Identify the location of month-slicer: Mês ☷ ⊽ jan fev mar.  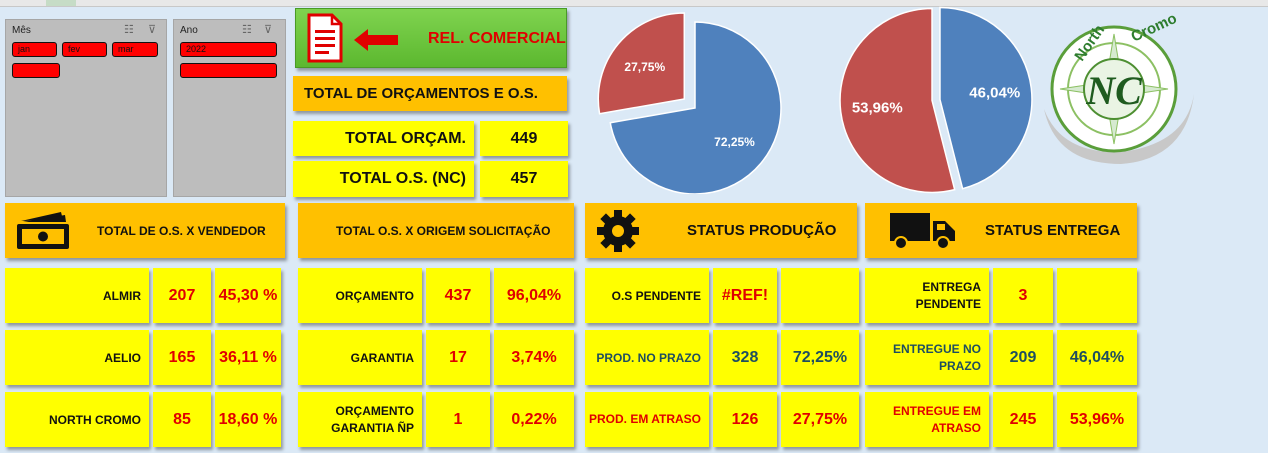
(86, 108).